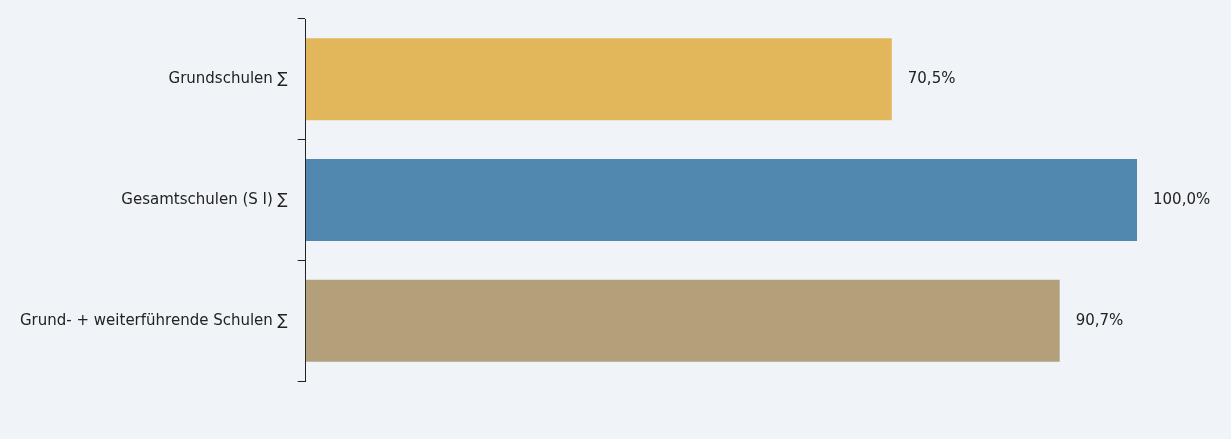 The image size is (1231, 439). I want to click on y-tick-label: Gesamtschulen (S I) ∑, so click(204, 198).